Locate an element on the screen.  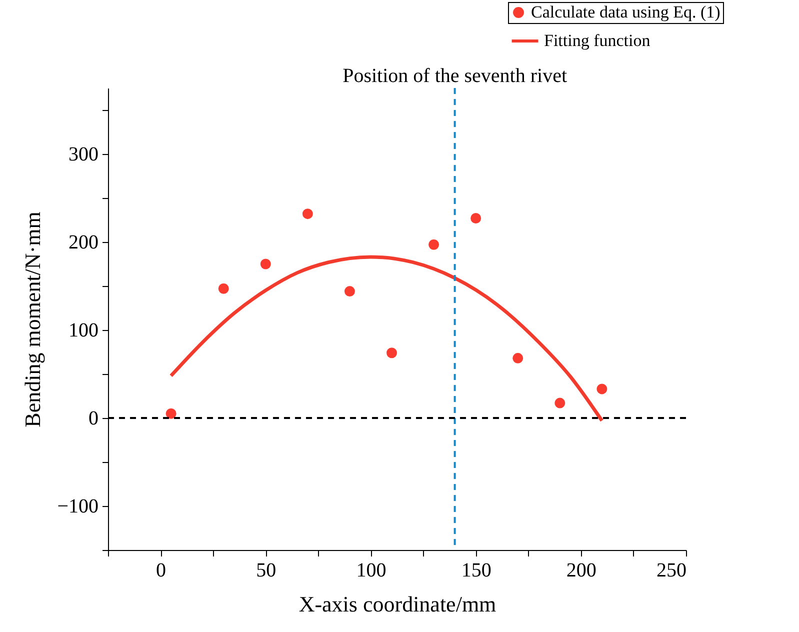
x-tick-label: 50 is located at coordinates (266, 571).